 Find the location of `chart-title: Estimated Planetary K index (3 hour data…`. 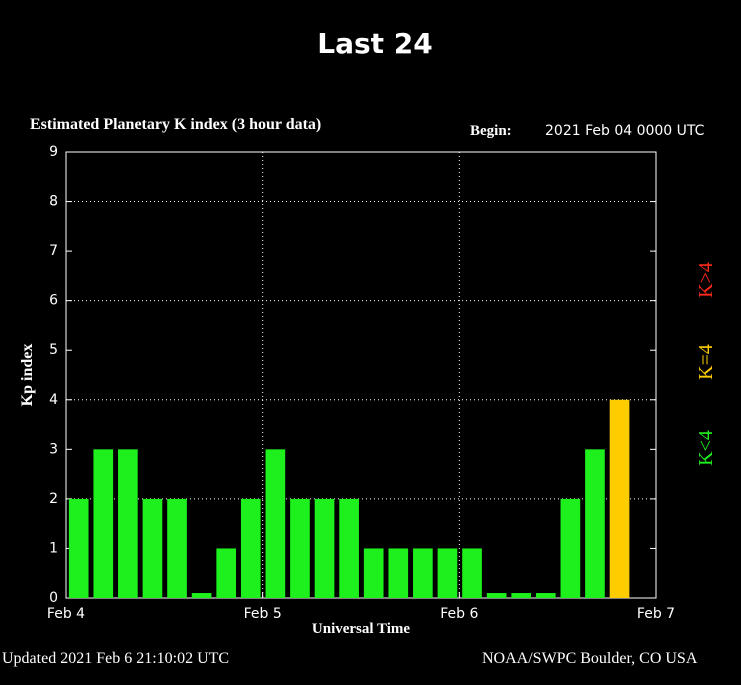

chart-title: Estimated Planetary K index (3 hour data… is located at coordinates (175, 124).